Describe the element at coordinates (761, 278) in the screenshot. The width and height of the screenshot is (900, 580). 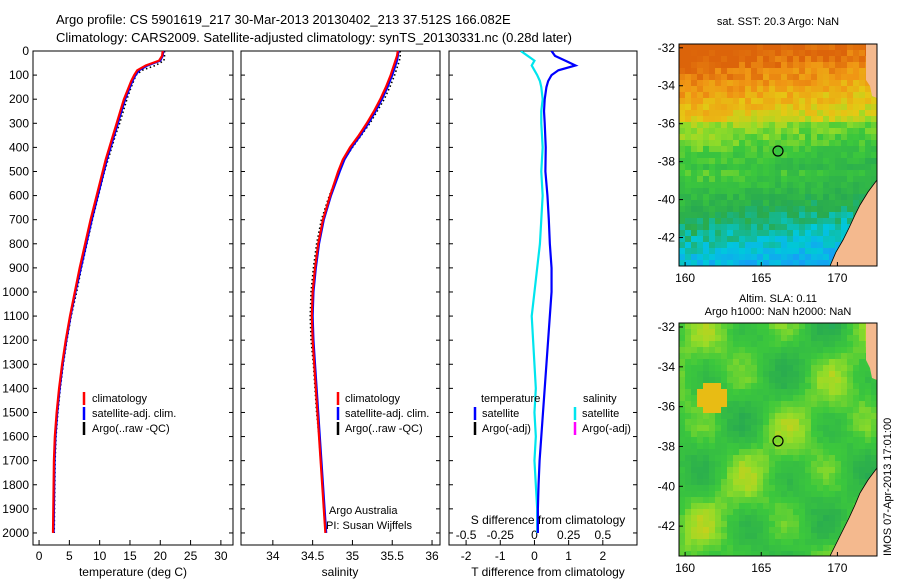
I see `map-x-tick-label: 165` at that location.